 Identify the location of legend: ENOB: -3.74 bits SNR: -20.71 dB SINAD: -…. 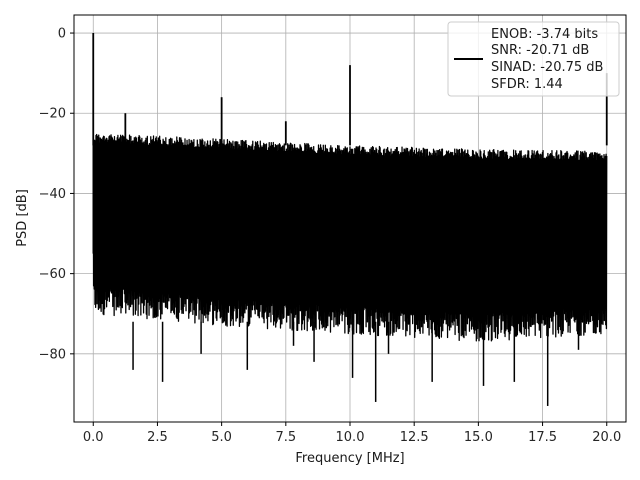
(533, 59).